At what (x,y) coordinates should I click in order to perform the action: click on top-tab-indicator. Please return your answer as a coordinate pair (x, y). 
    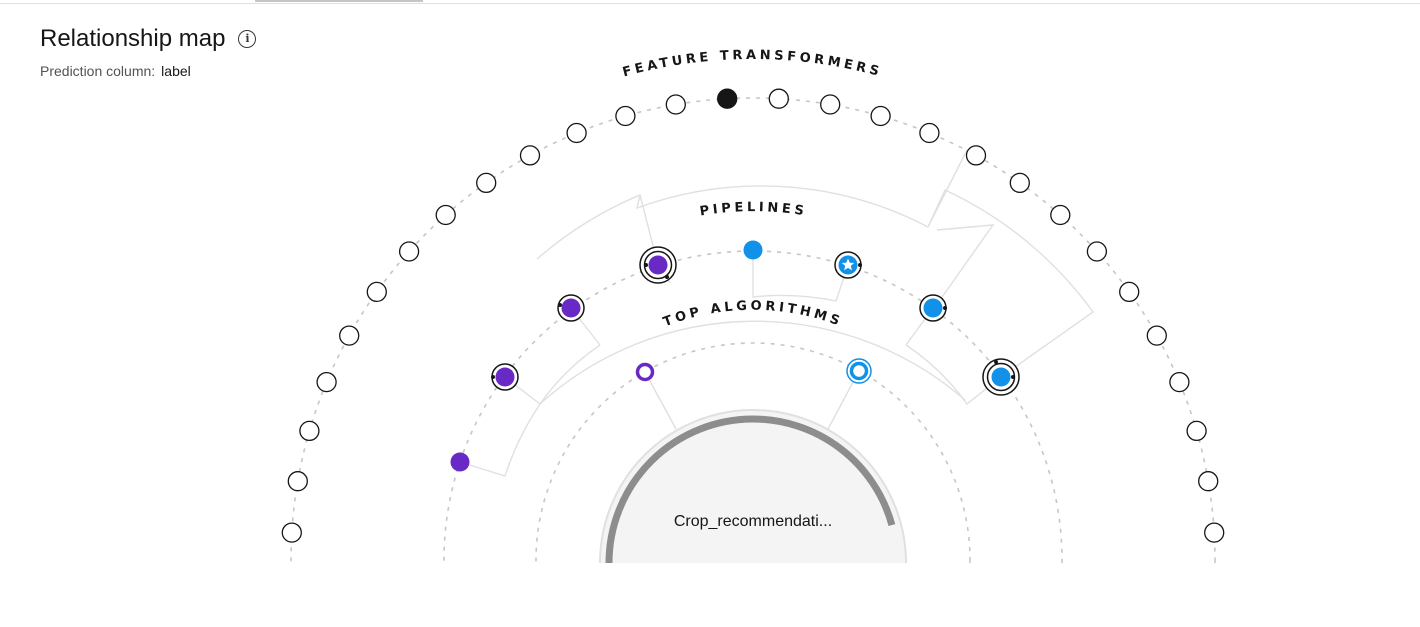
    Looking at the image, I should click on (339, 1).